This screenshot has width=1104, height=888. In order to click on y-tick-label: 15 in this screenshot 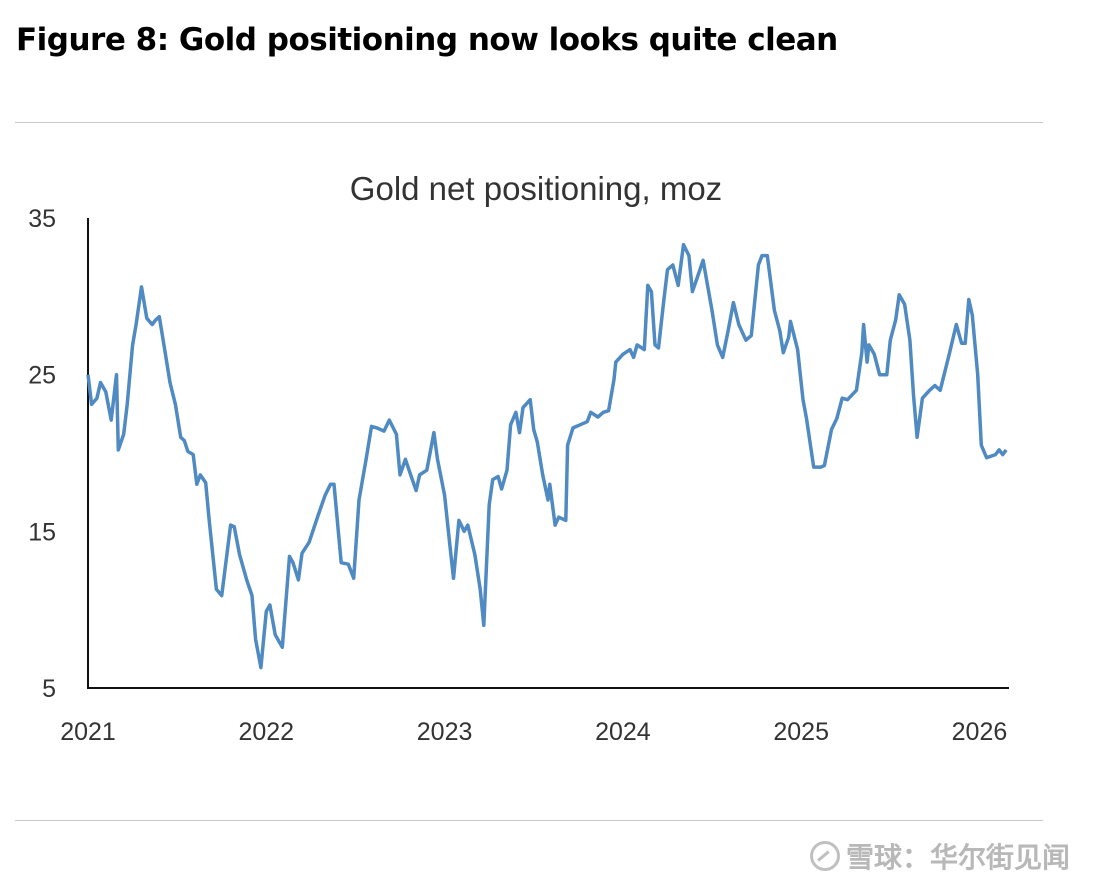, I will do `click(42, 532)`.